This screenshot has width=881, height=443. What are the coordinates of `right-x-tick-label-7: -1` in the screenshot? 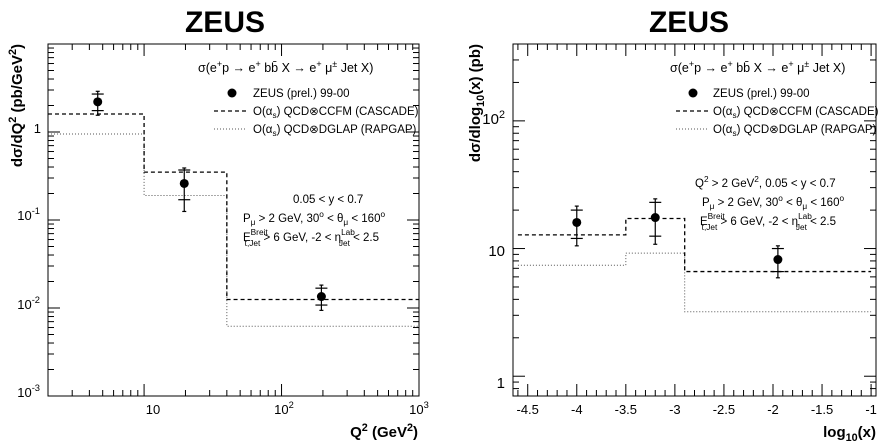 It's located at (871, 409).